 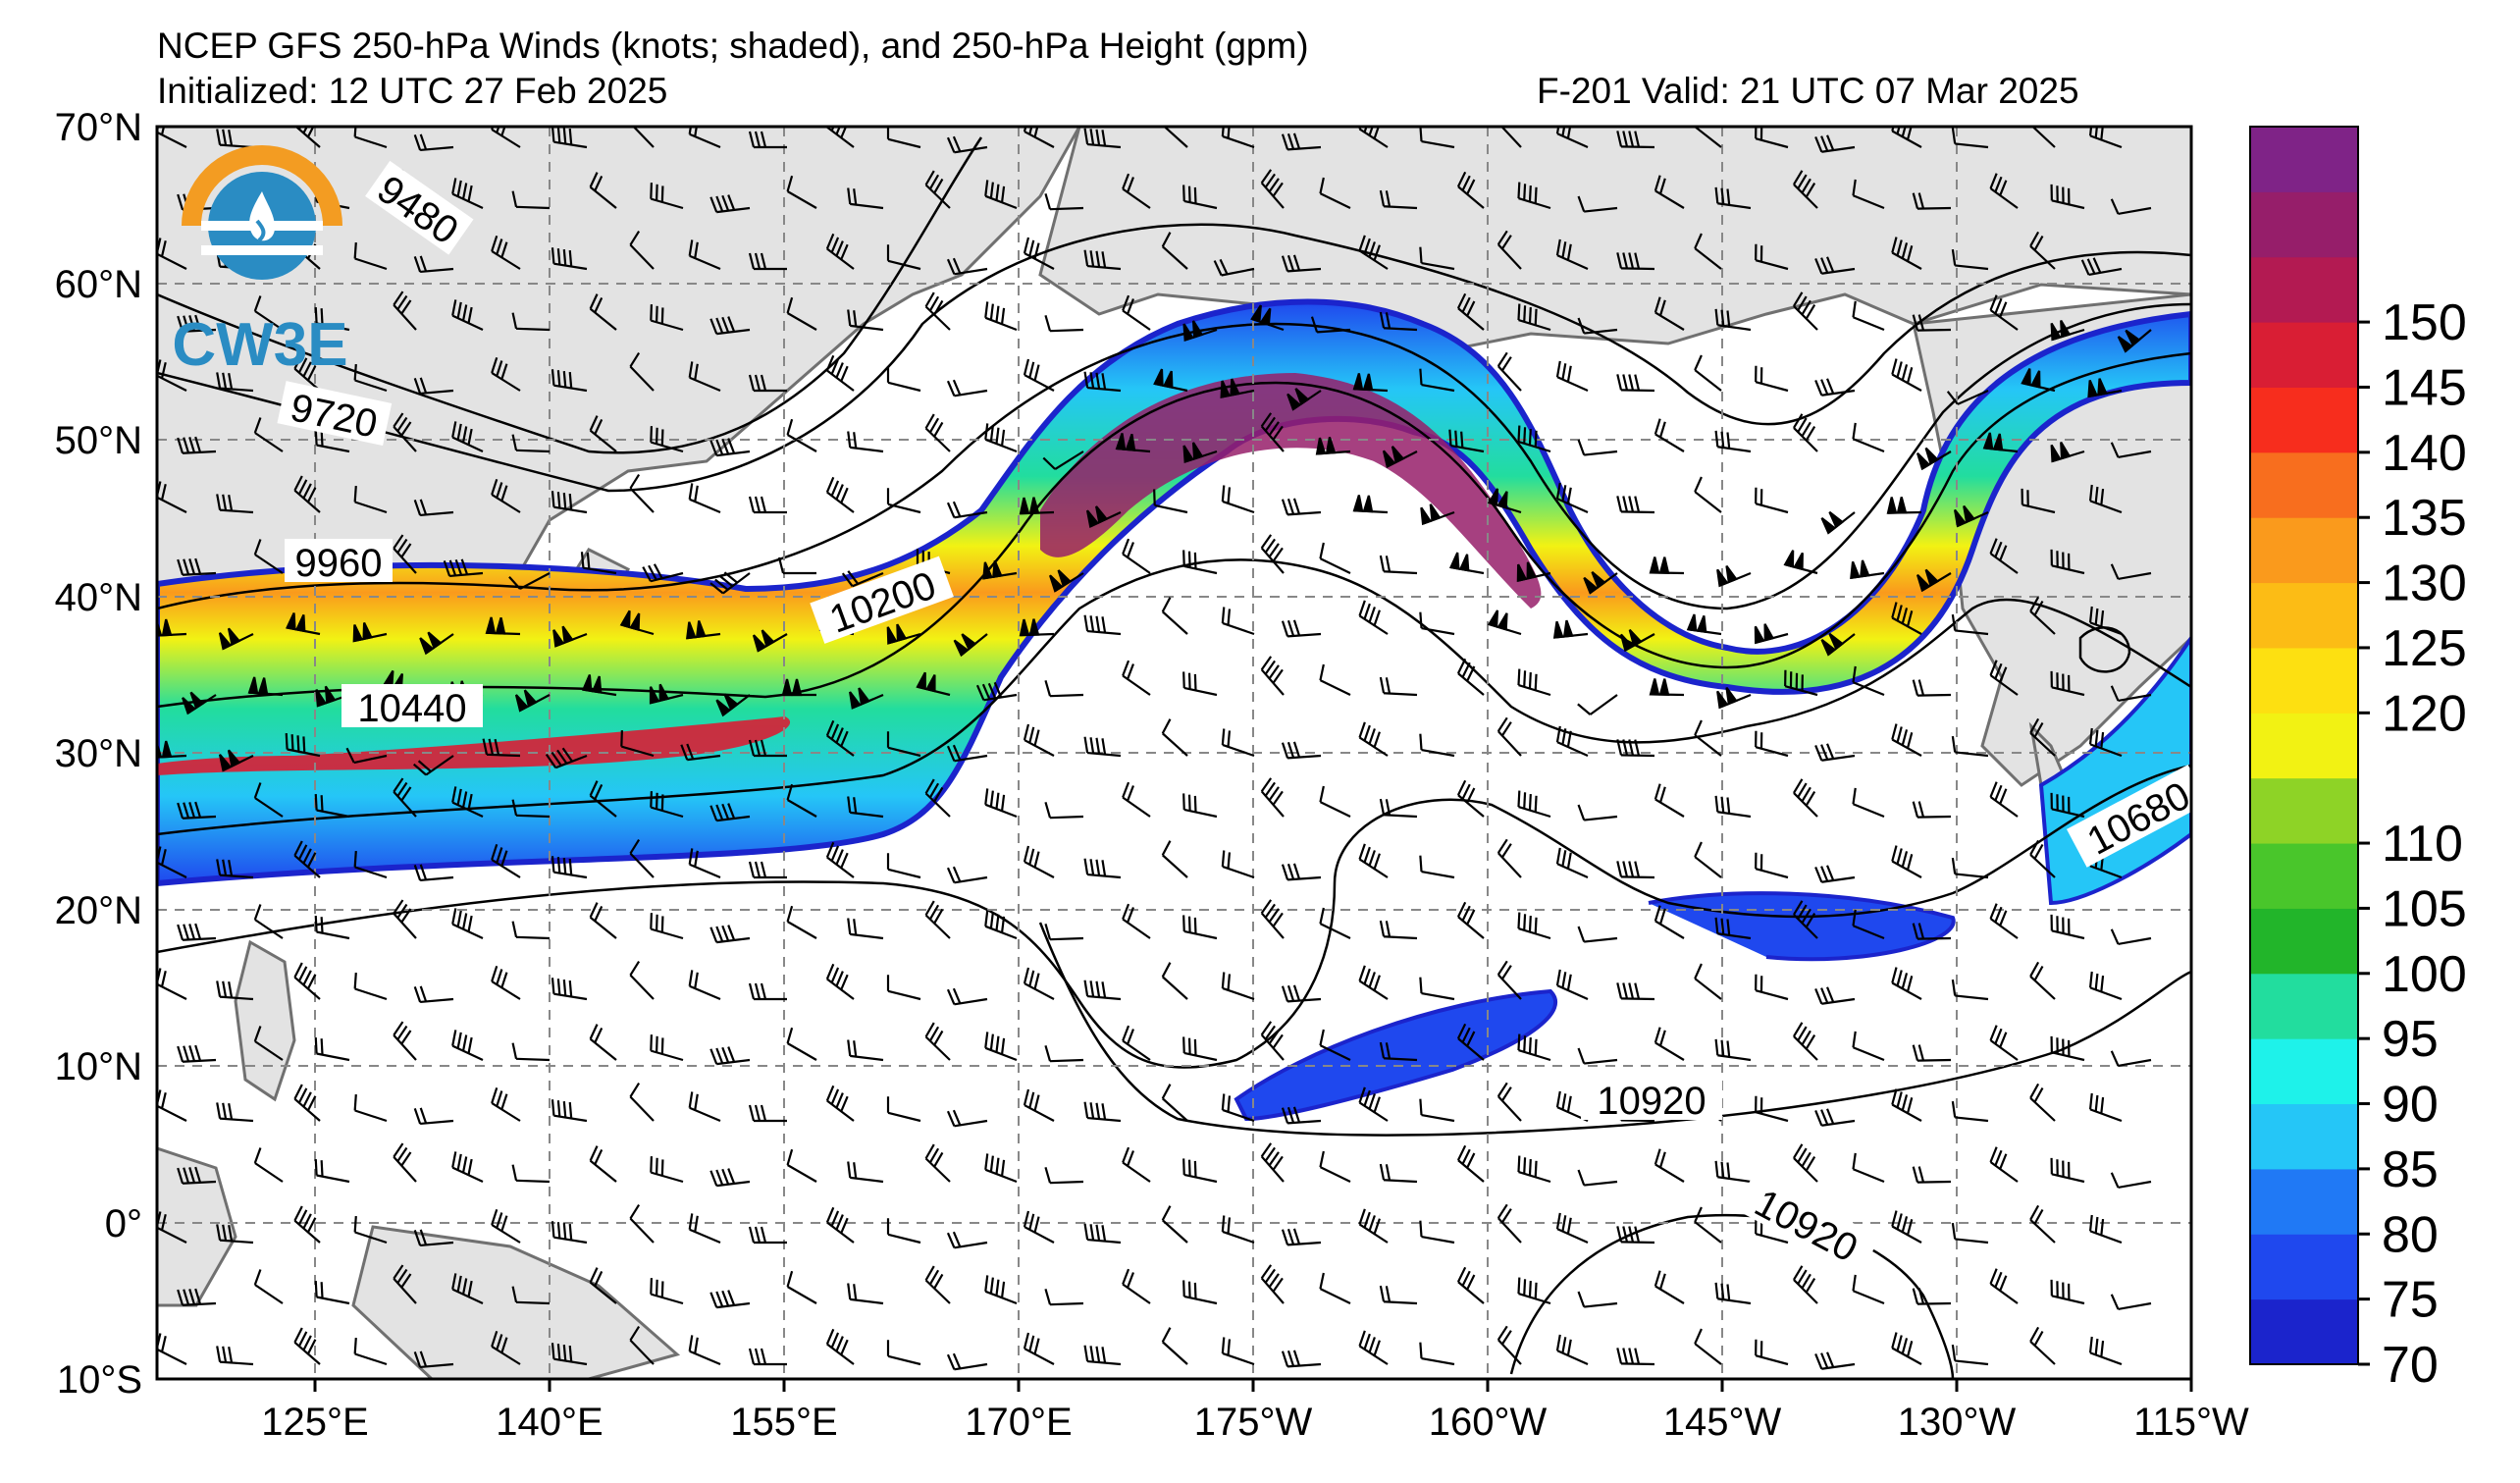 What do you see at coordinates (98, 1067) in the screenshot?
I see `lat-label-10N: 10°N` at bounding box center [98, 1067].